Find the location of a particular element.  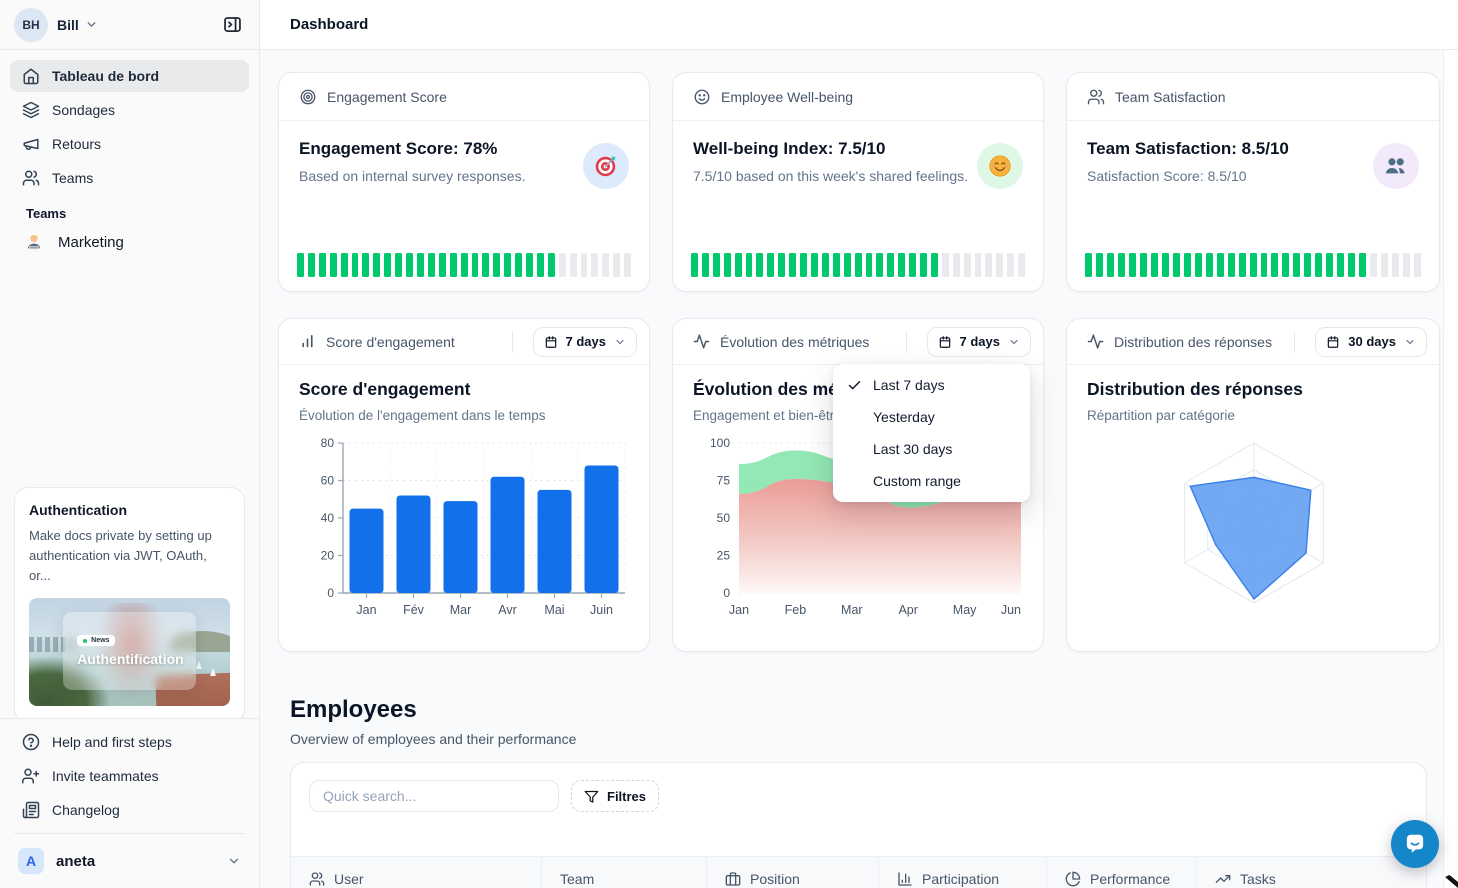

svg-text: Juin is located at coordinates (601, 610).